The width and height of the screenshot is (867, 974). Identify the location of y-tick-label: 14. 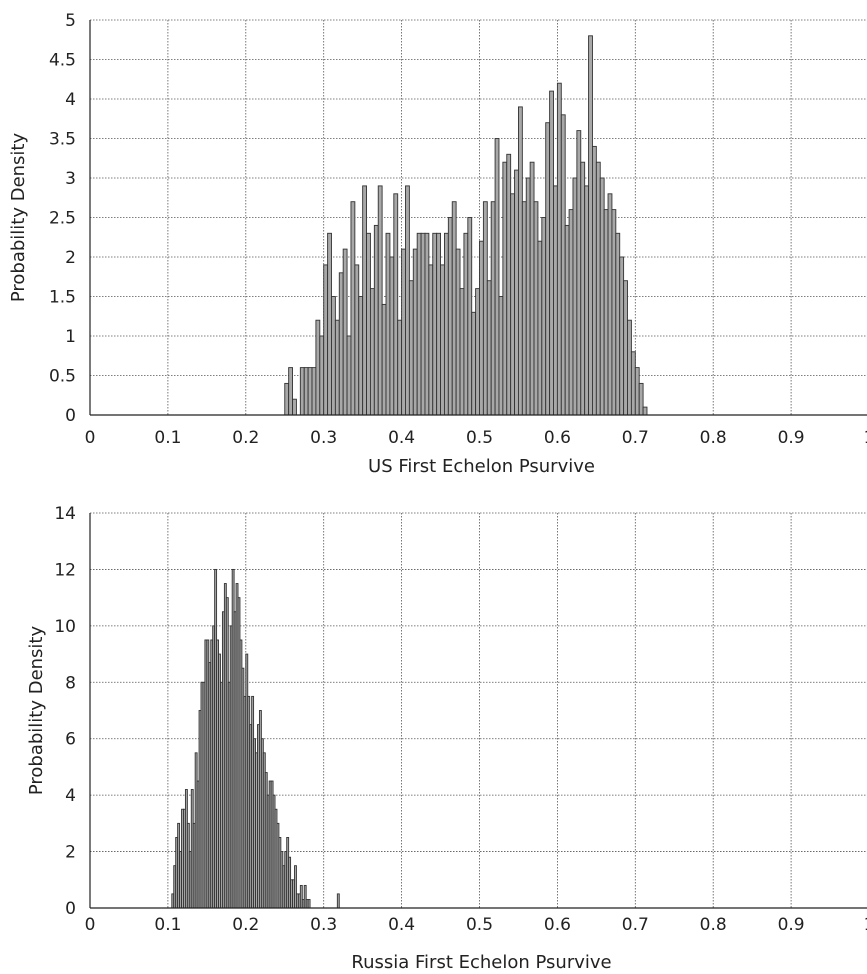
(65, 514).